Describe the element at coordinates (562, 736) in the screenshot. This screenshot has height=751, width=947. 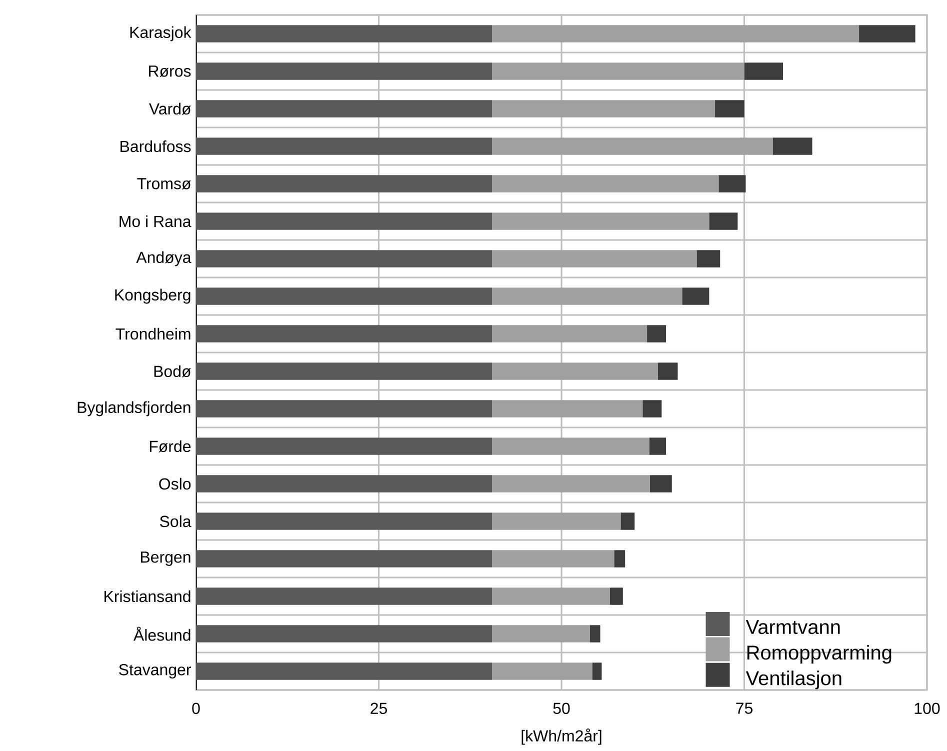
I see `x-axis-title: [kWh/m2år]` at that location.